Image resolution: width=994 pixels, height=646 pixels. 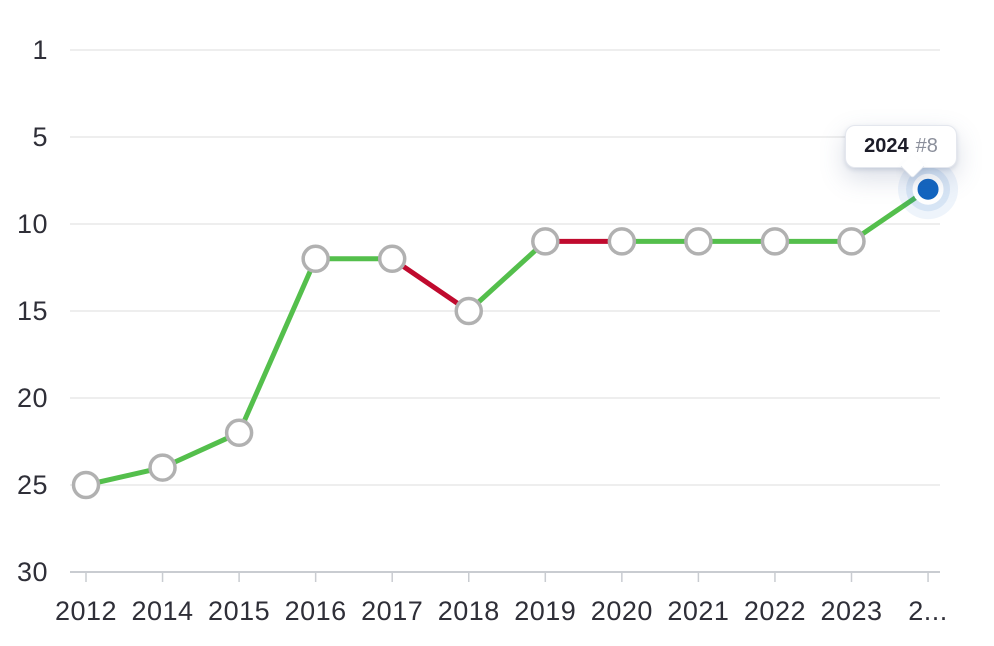 What do you see at coordinates (32, 572) in the screenshot?
I see `y-axis-label: 30` at bounding box center [32, 572].